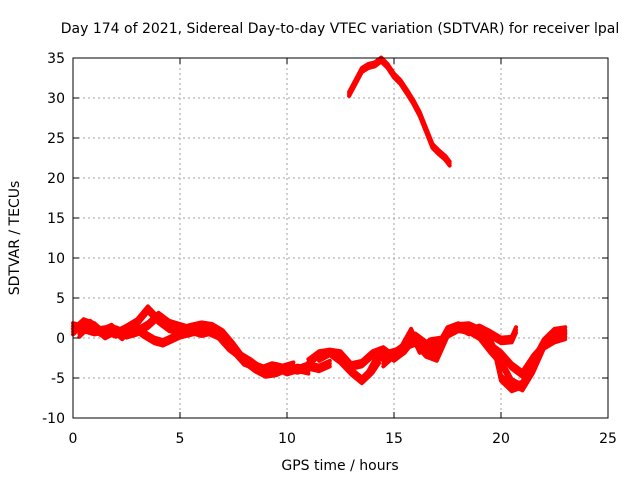 This screenshot has height=480, width=640. I want to click on y-tick-label: 5, so click(60, 299).